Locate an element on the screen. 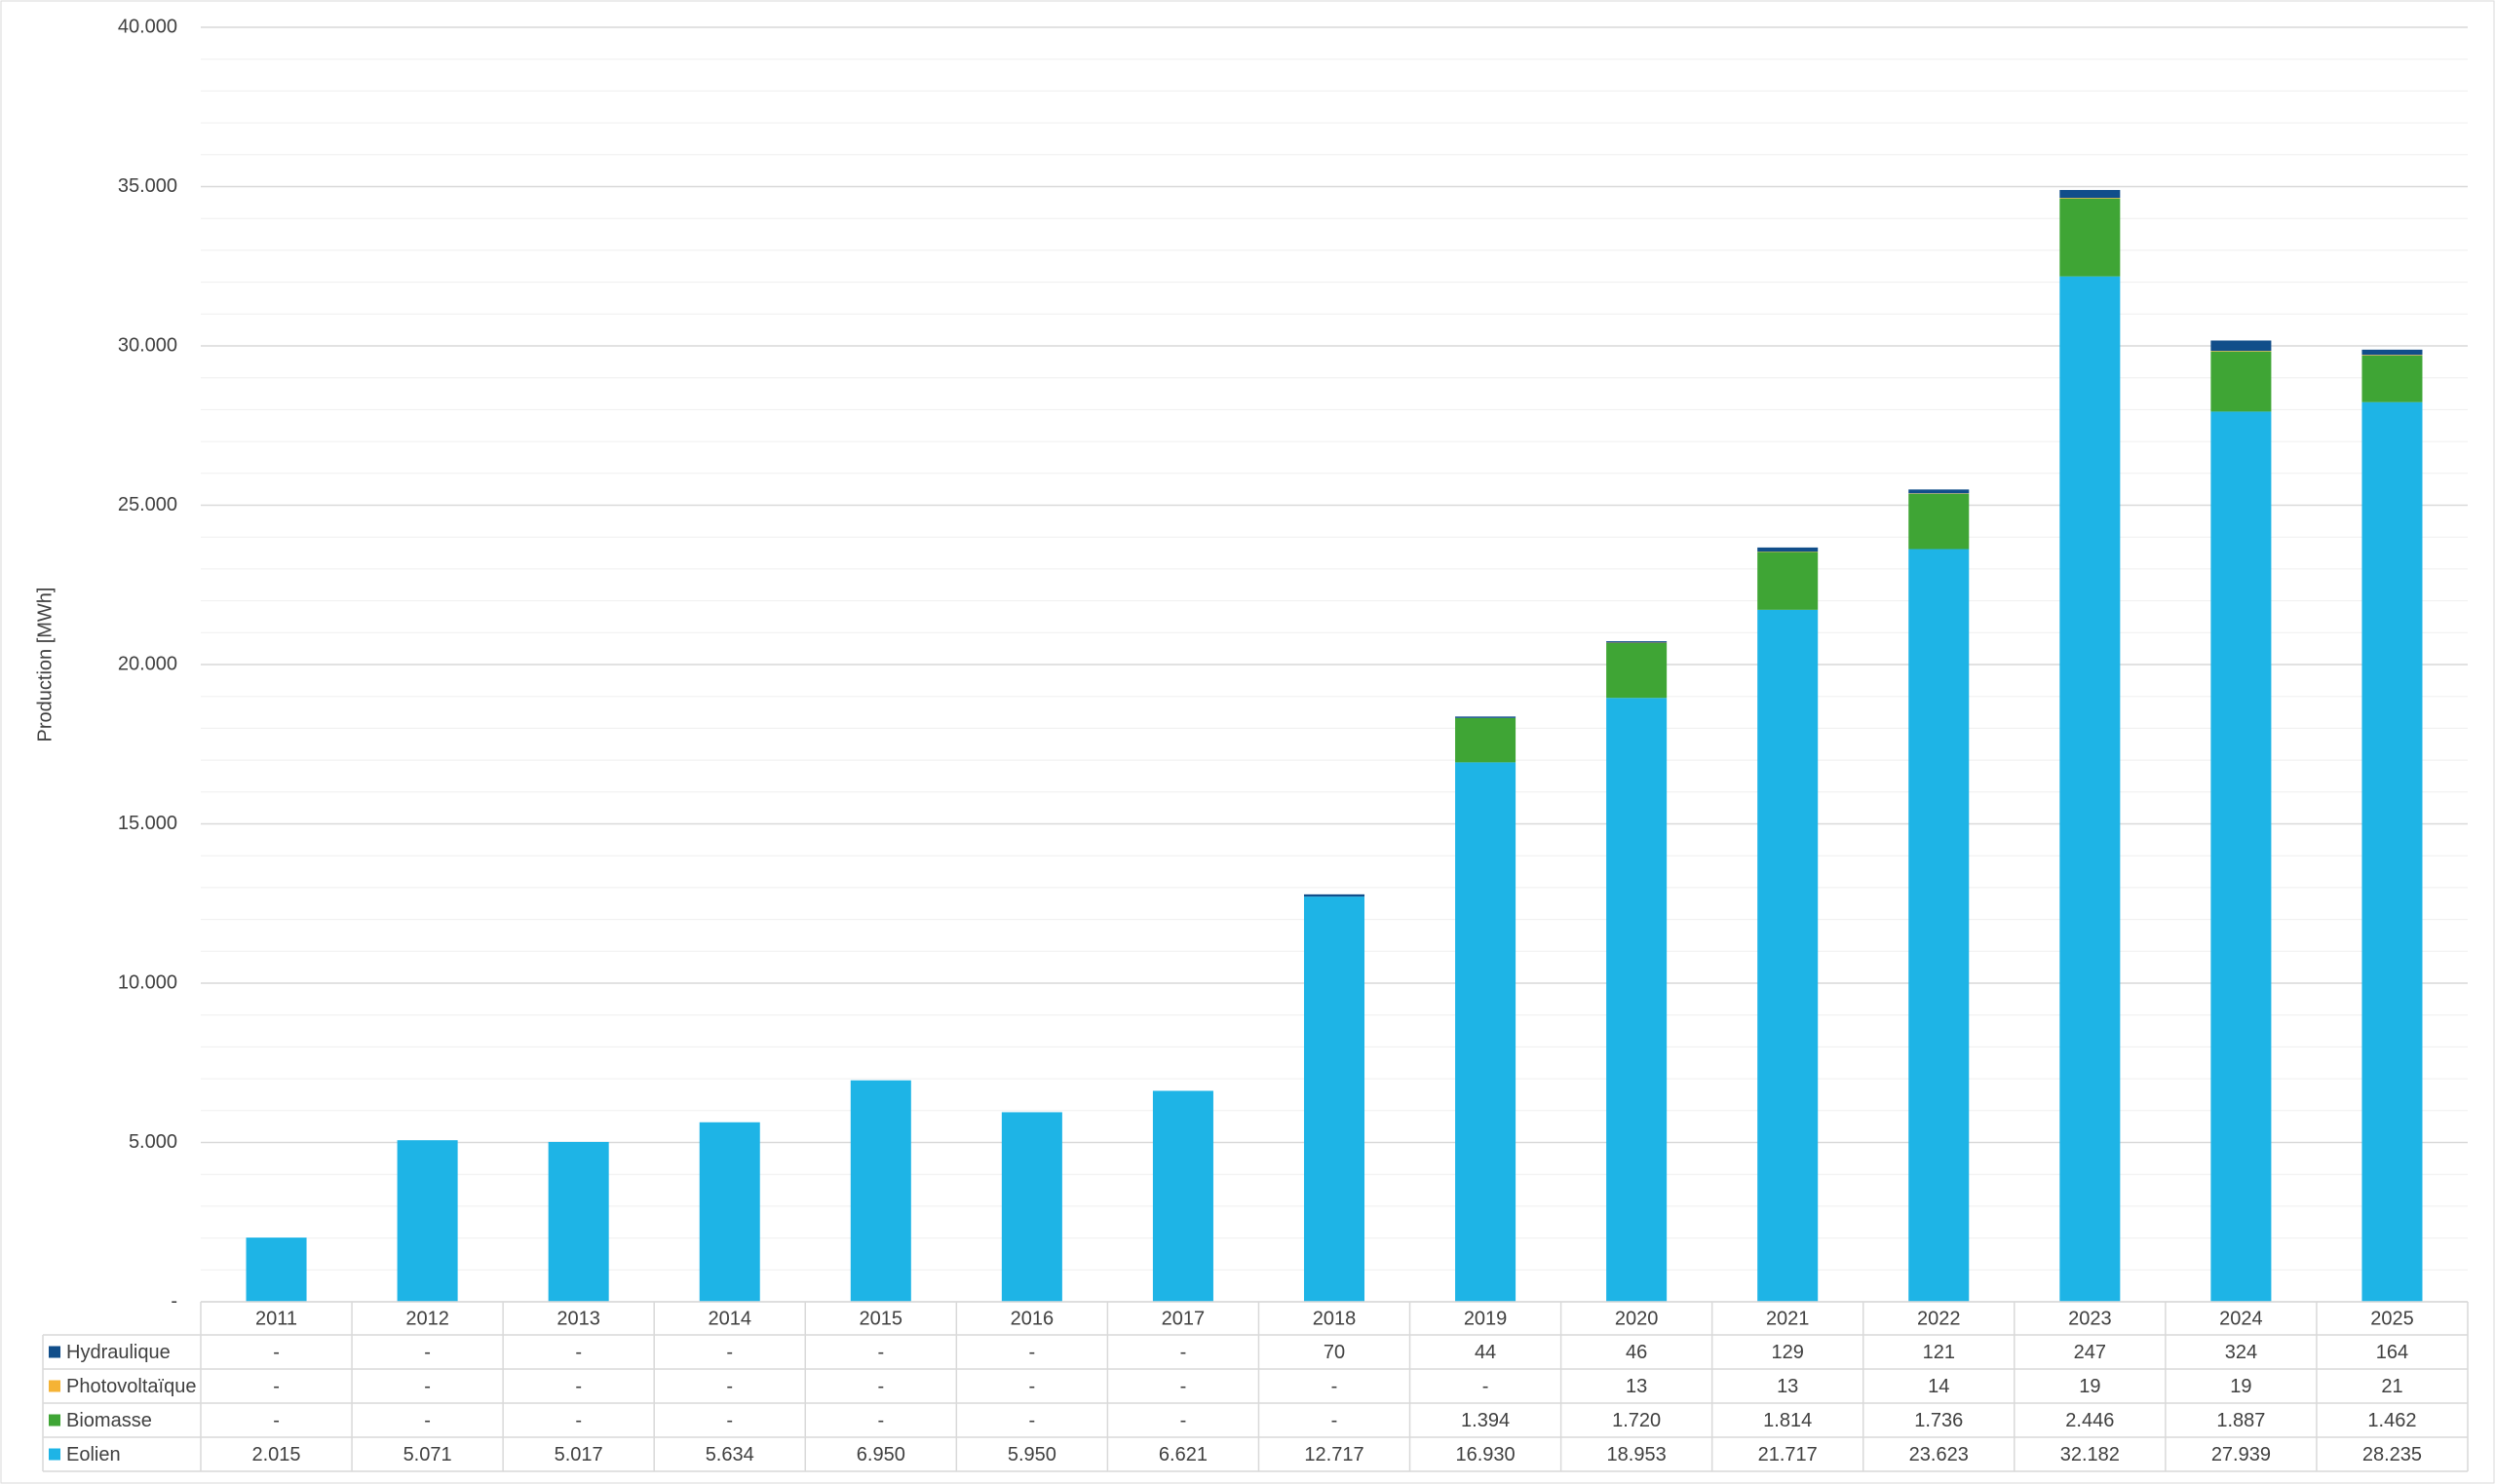  table-value: 6.950 is located at coordinates (881, 1454).